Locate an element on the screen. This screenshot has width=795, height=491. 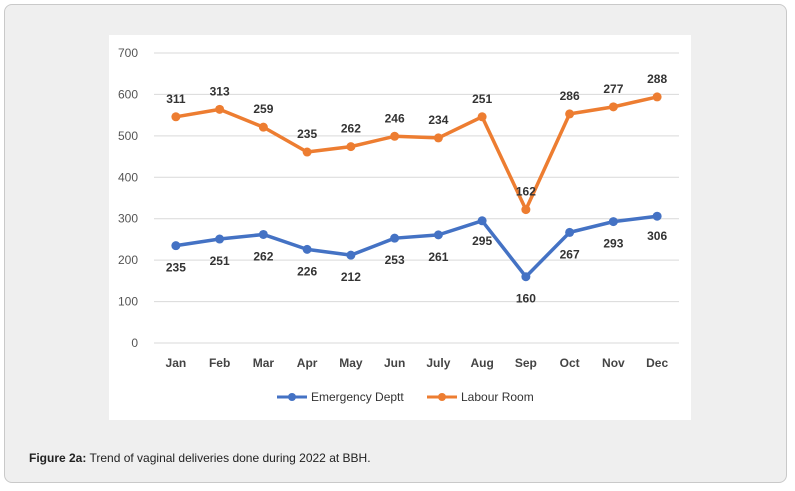
y-tick-label: 100 is located at coordinates (128, 302).